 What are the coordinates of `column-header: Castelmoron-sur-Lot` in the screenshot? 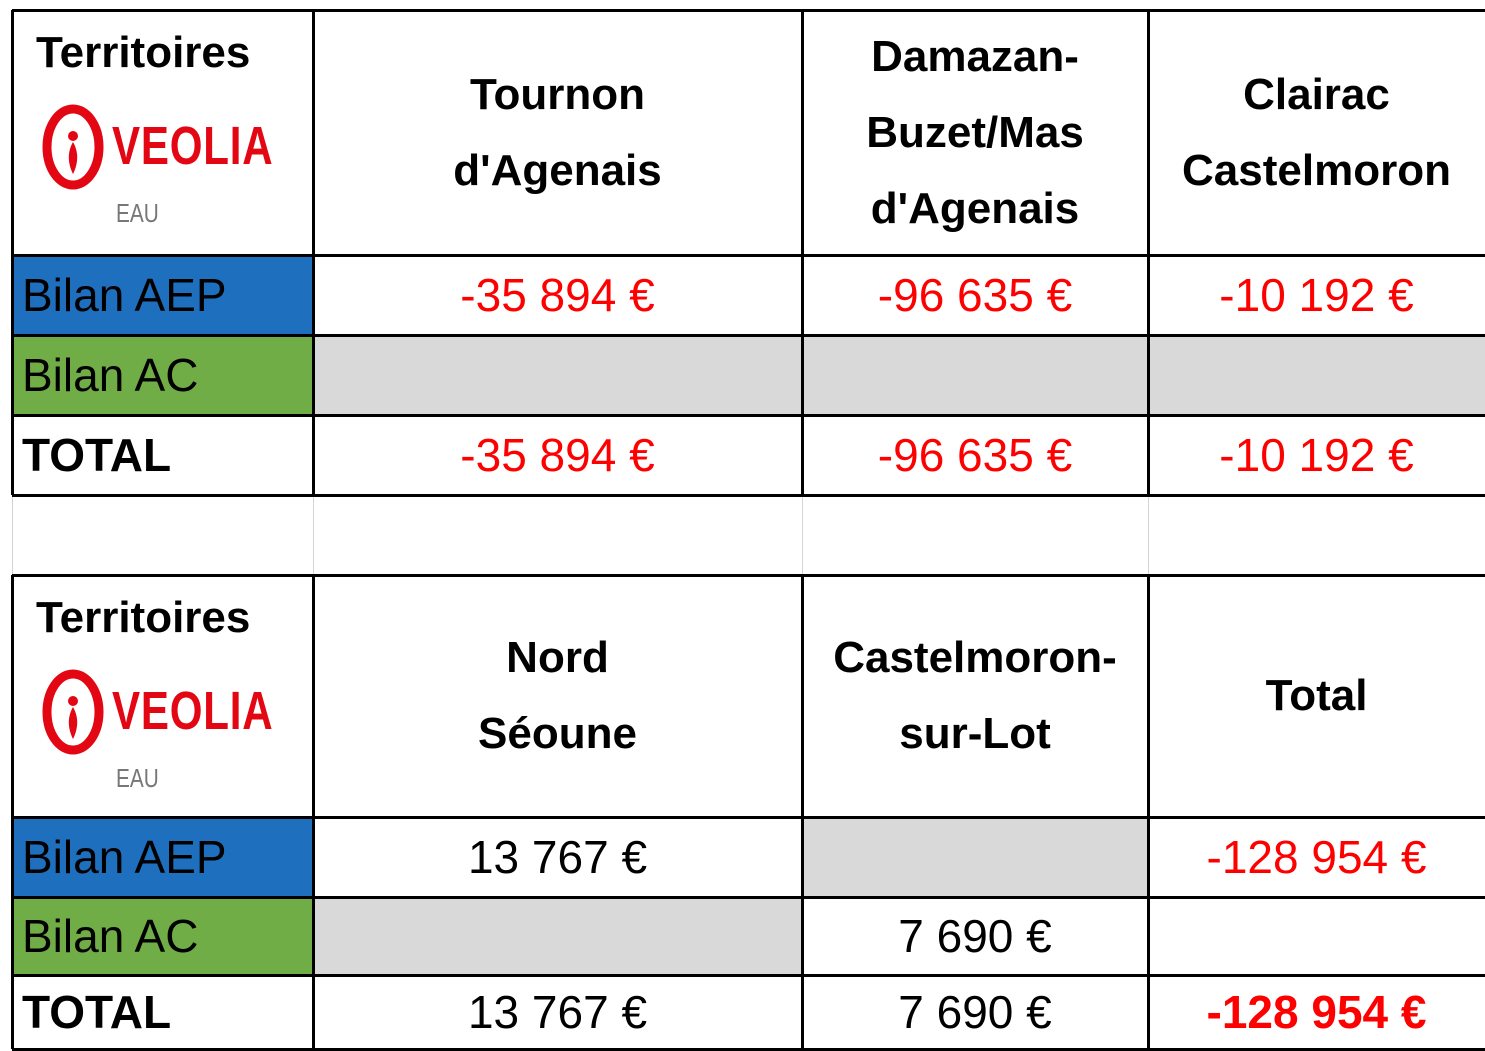 It's located at (975, 696).